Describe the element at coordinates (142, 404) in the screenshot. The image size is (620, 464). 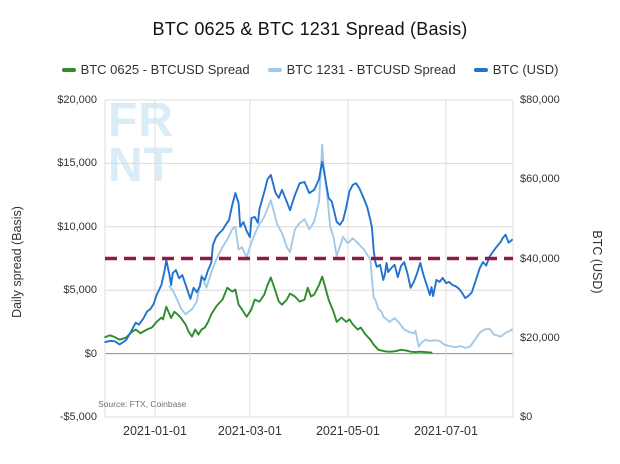
I see `source-note: Source: FTX, Coinbase` at that location.